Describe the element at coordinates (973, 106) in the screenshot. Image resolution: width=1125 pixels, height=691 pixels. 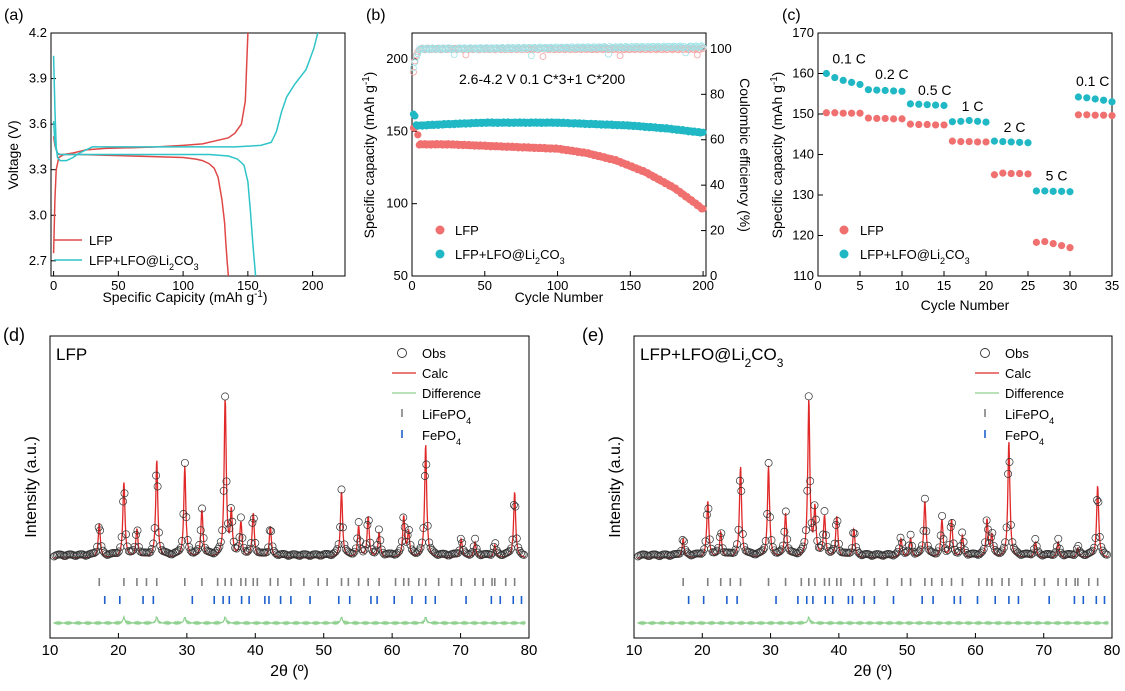
I see `rate-label-c: 1 C` at that location.